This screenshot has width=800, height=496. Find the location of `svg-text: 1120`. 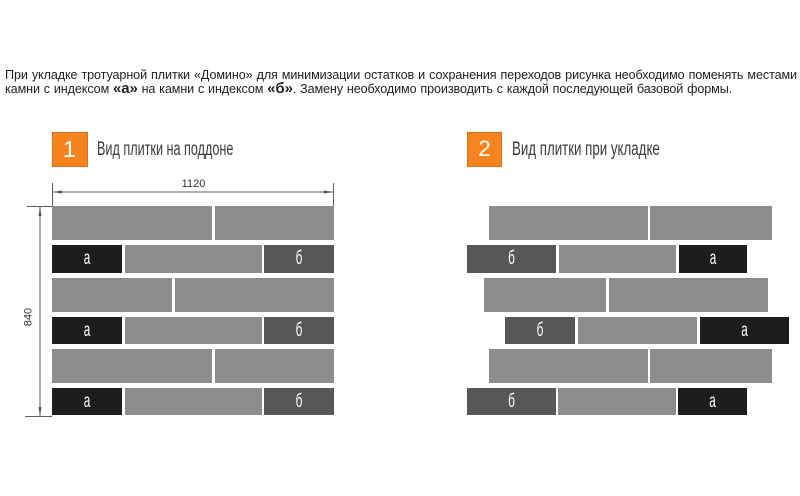

svg-text: 1120 is located at coordinates (194, 184).